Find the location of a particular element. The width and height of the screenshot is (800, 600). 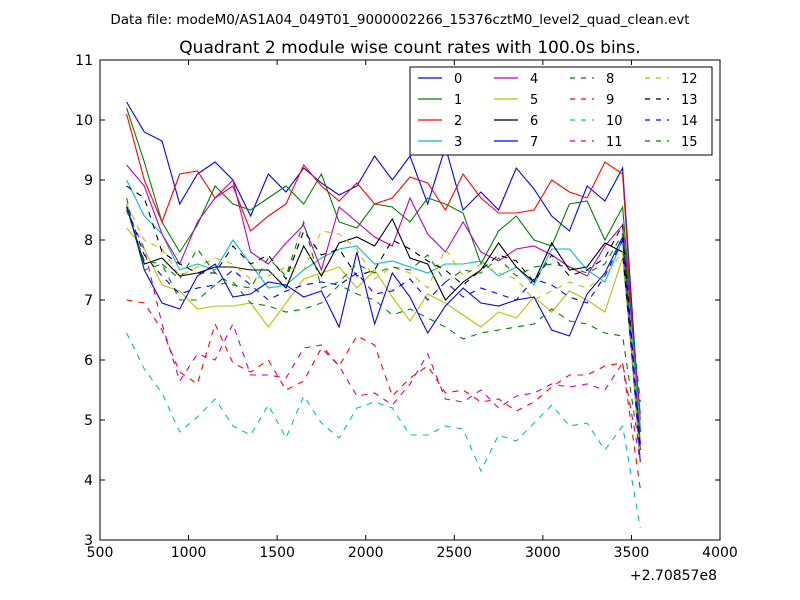

y-tick-label: 5 is located at coordinates (88, 421).